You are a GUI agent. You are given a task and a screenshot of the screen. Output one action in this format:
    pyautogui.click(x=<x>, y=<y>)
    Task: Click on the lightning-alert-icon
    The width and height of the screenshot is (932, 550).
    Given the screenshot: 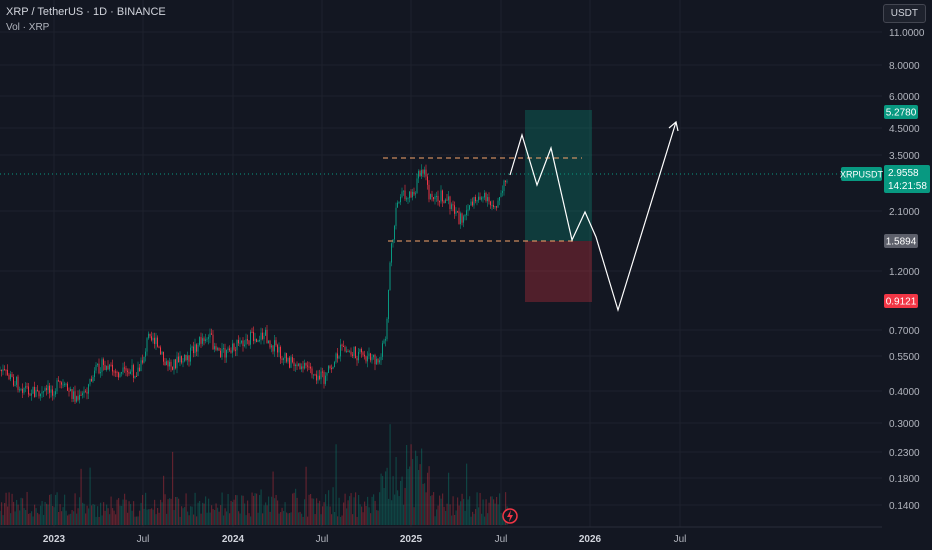 What is the action you would take?
    pyautogui.click(x=510, y=516)
    